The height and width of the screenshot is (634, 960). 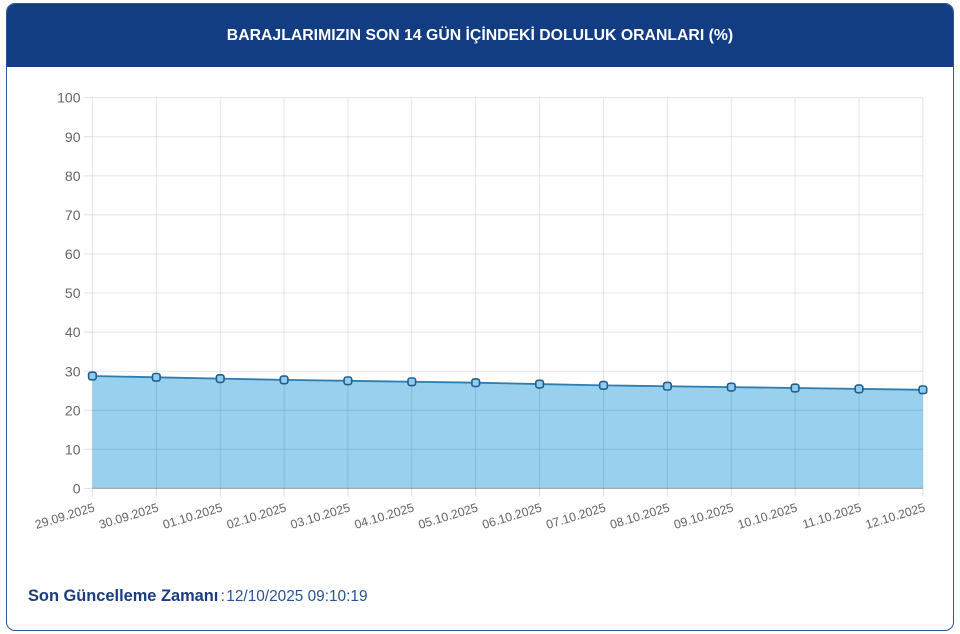 What do you see at coordinates (73, 449) in the screenshot?
I see `svg-text: 10` at bounding box center [73, 449].